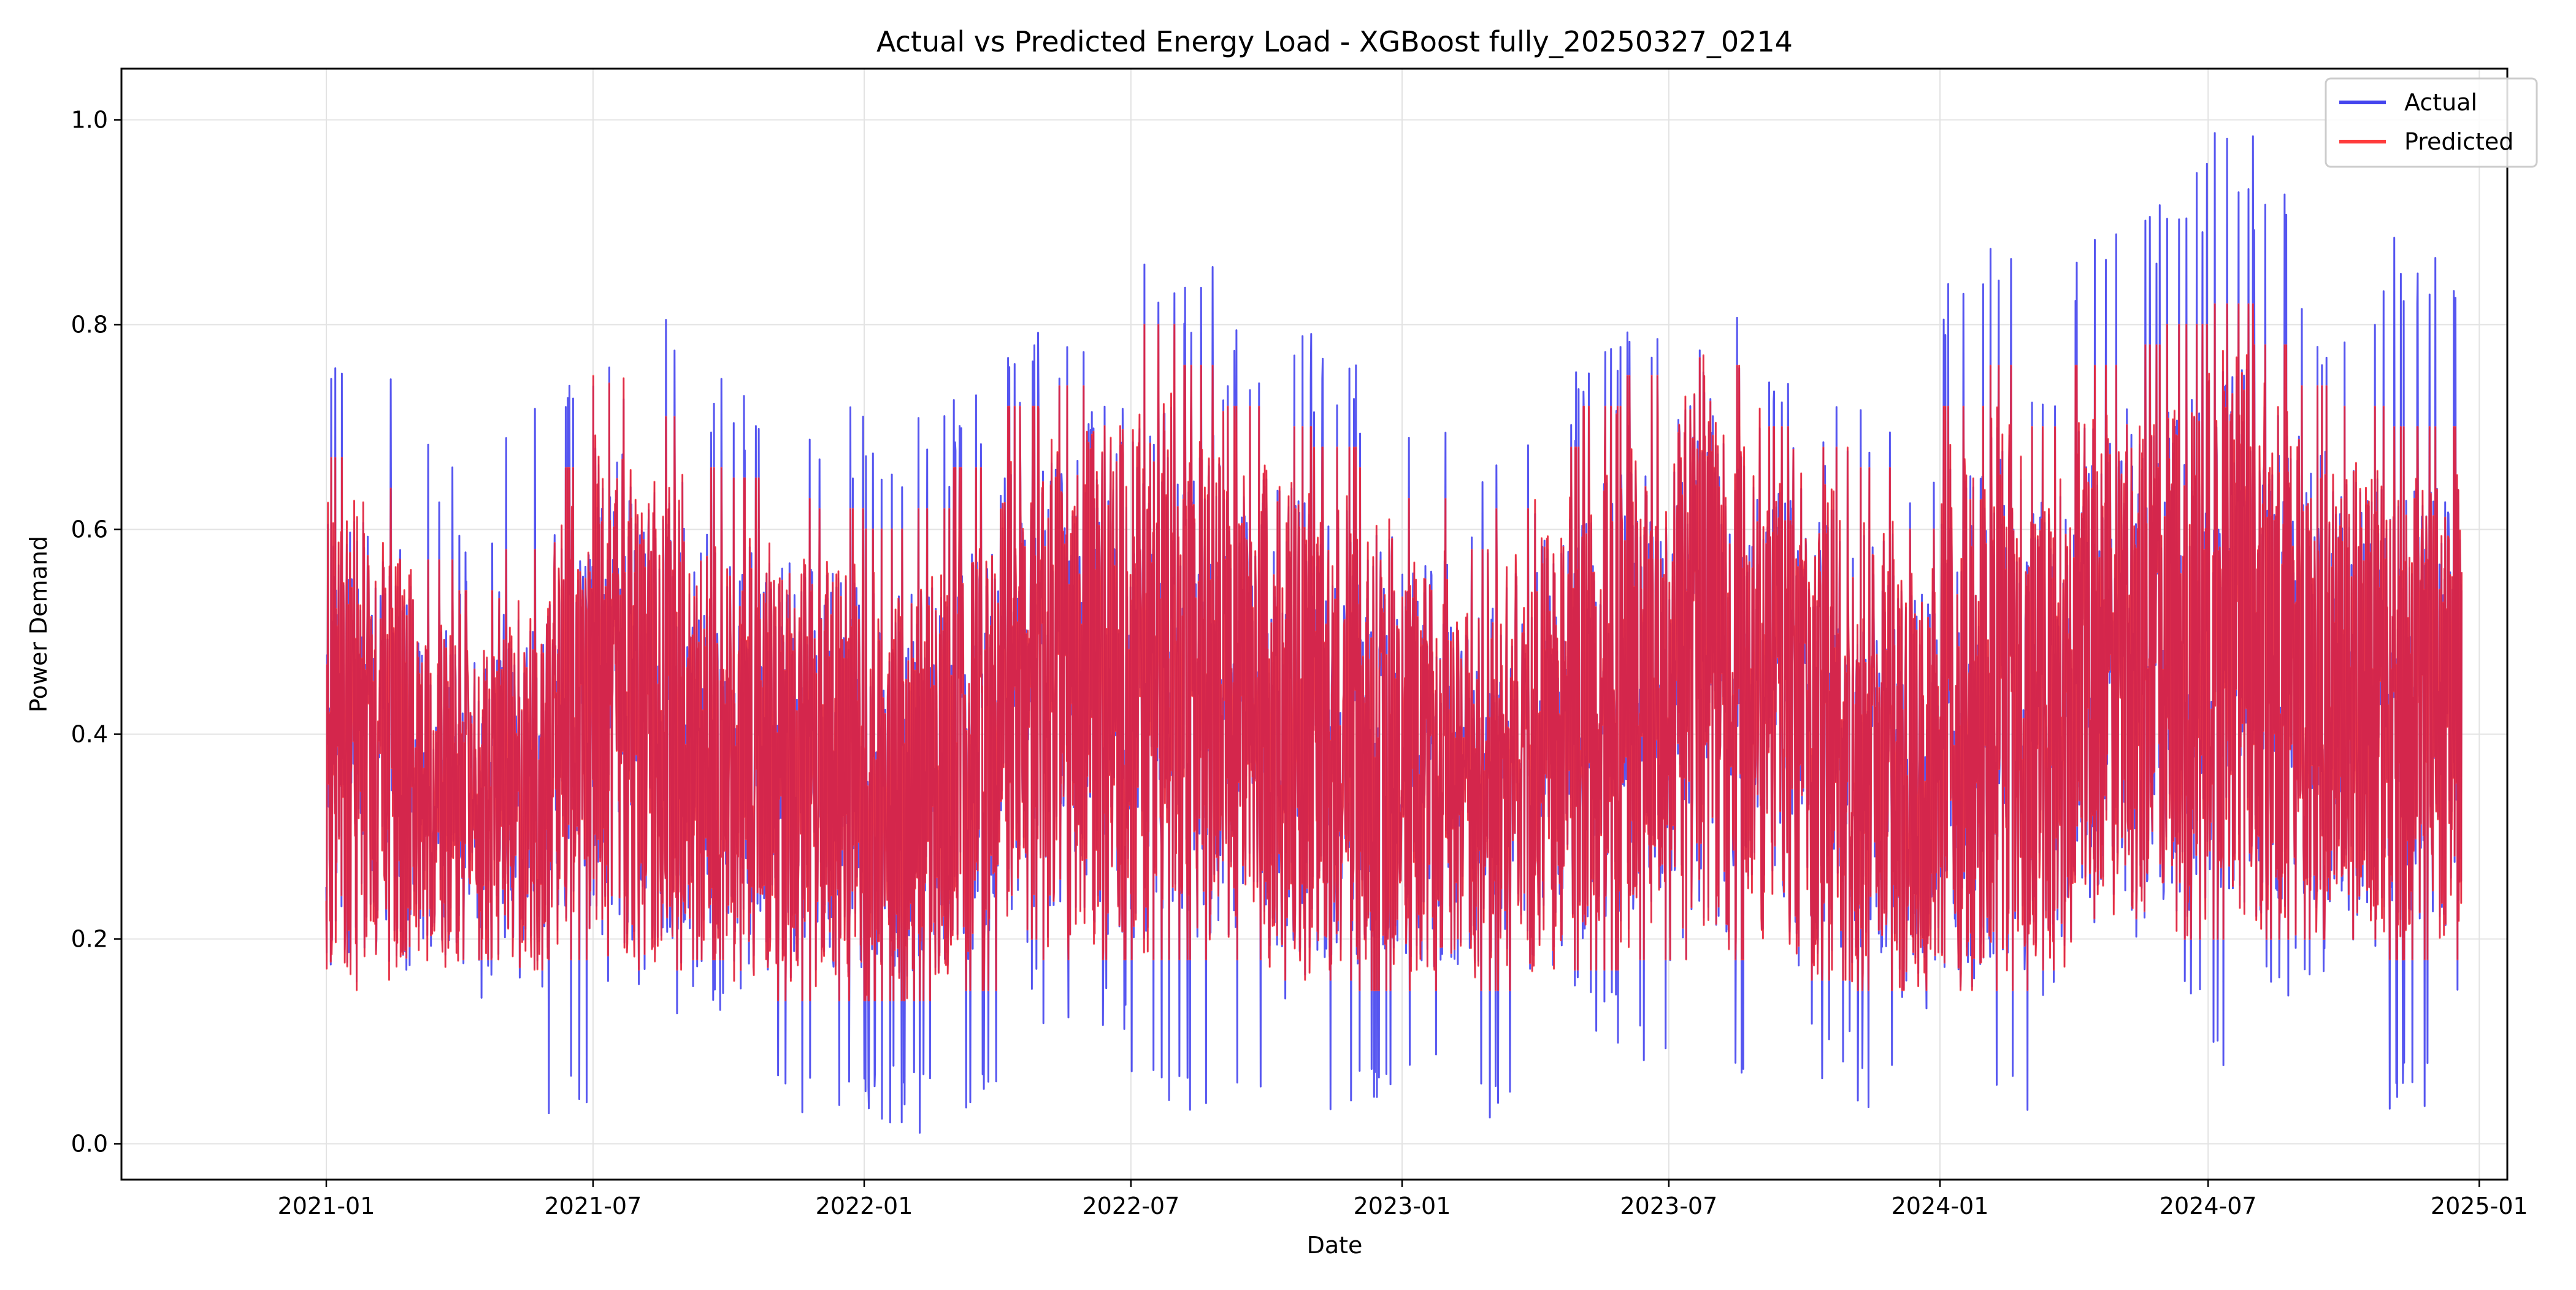 The height and width of the screenshot is (1290, 2576). I want to click on y-axis-ticks: 0.0 0.2 0.4 0.6 0.8 1.0, so click(96, 632).